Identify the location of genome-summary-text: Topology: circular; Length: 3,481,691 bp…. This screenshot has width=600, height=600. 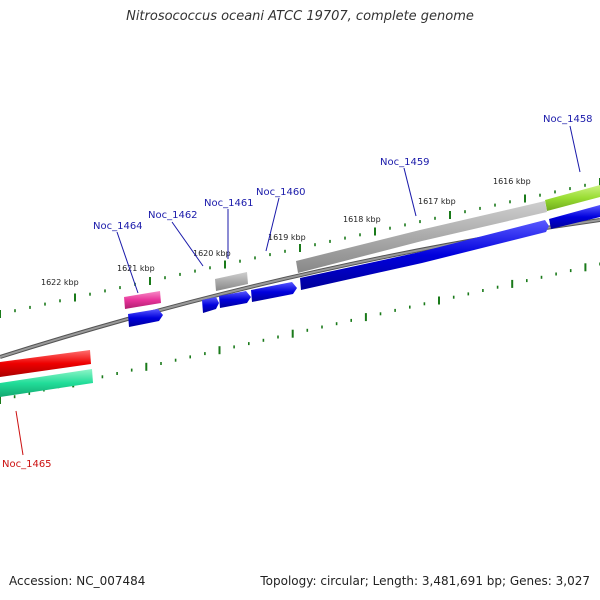
(425, 581).